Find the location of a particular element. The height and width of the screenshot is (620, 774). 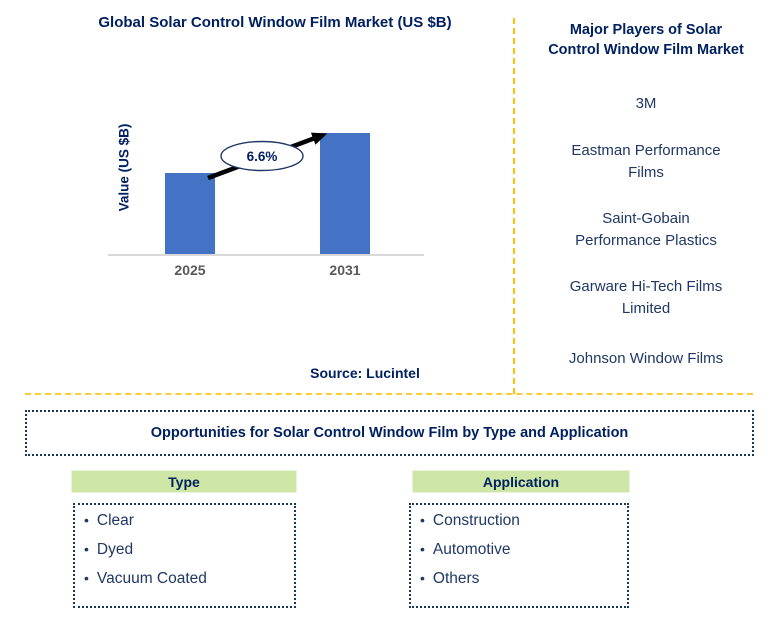

growth-annotation: 6.6% is located at coordinates (267, 156).